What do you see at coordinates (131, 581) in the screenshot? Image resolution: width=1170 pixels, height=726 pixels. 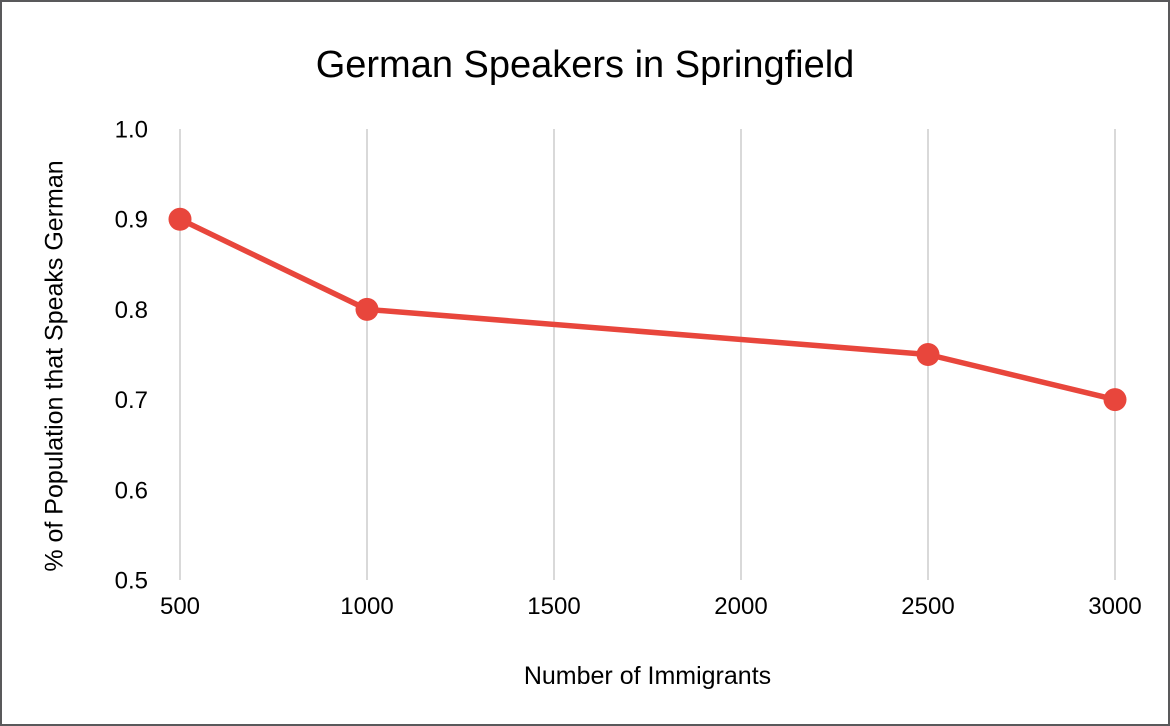 I see `y-tick-label: 0.5` at bounding box center [131, 581].